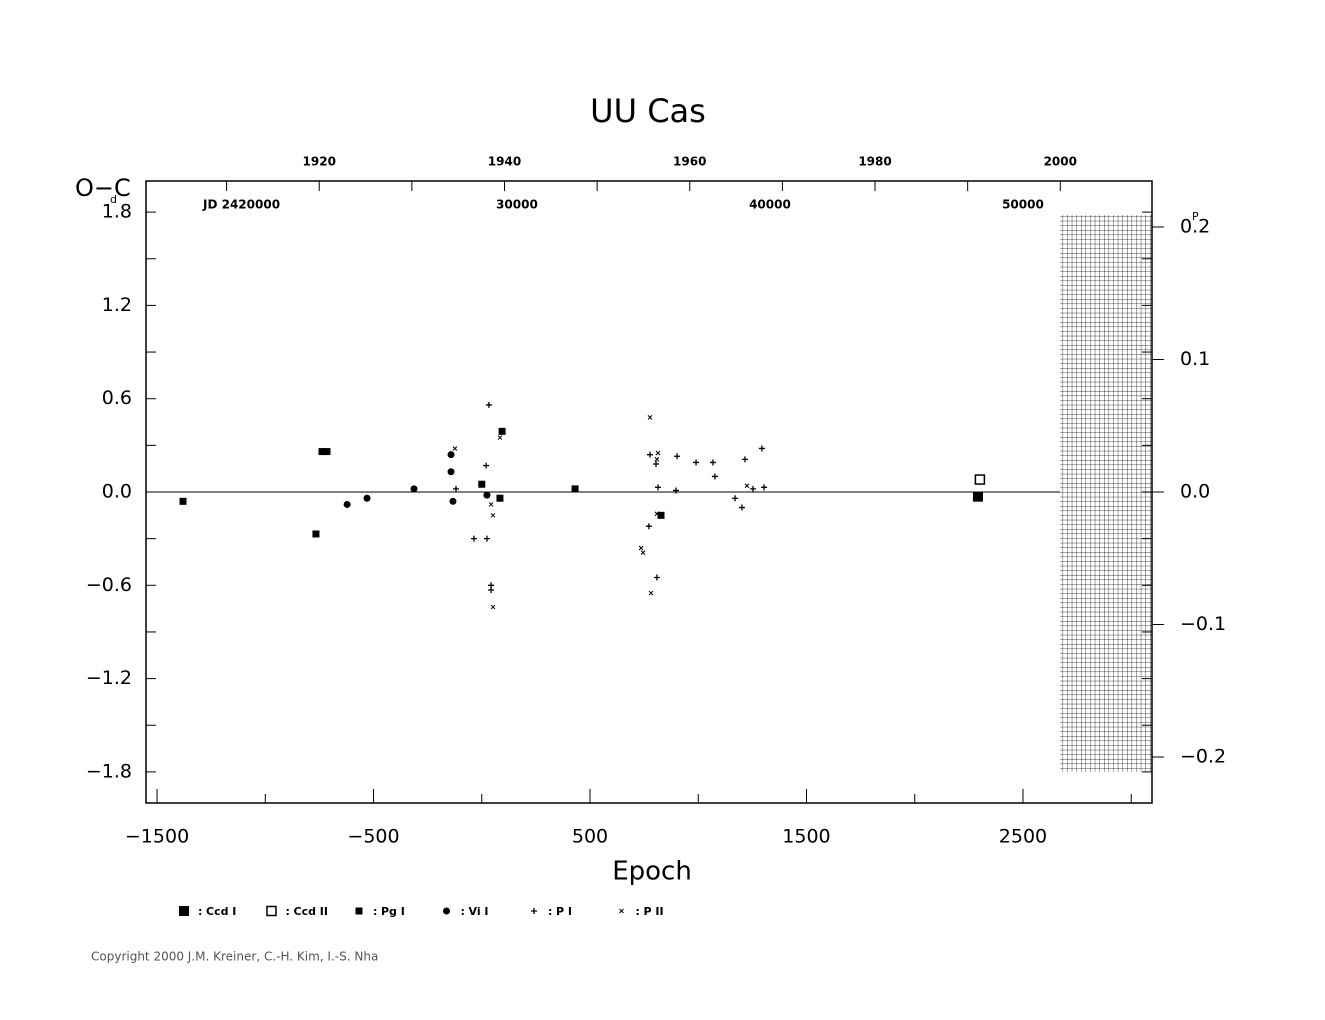 This screenshot has width=1325, height=1020. I want to click on x-tick-label: −1500, so click(157, 837).